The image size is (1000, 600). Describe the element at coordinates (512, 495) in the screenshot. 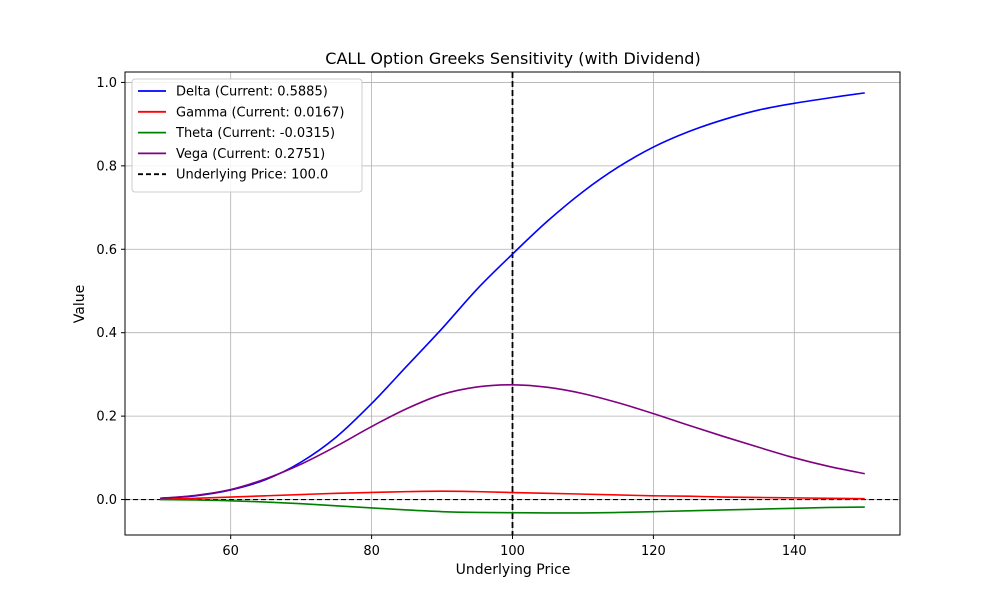

I see `gamma-series-line` at that location.